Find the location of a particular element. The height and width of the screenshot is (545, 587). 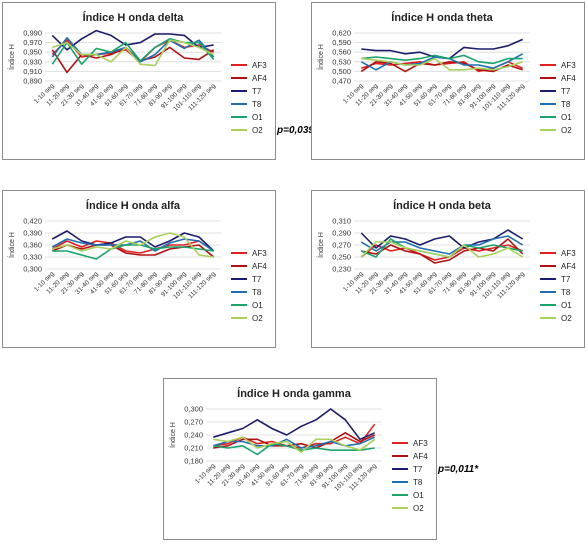

y-tick-label: 0,230 is located at coordinates (341, 269).